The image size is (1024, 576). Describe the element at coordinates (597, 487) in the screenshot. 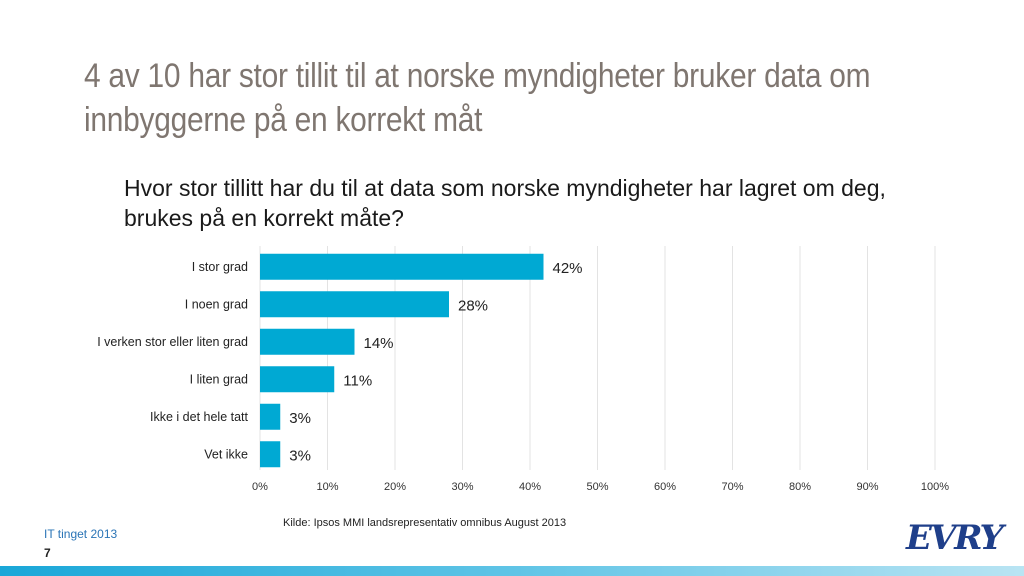

I see `x-tick-label: 50%` at that location.